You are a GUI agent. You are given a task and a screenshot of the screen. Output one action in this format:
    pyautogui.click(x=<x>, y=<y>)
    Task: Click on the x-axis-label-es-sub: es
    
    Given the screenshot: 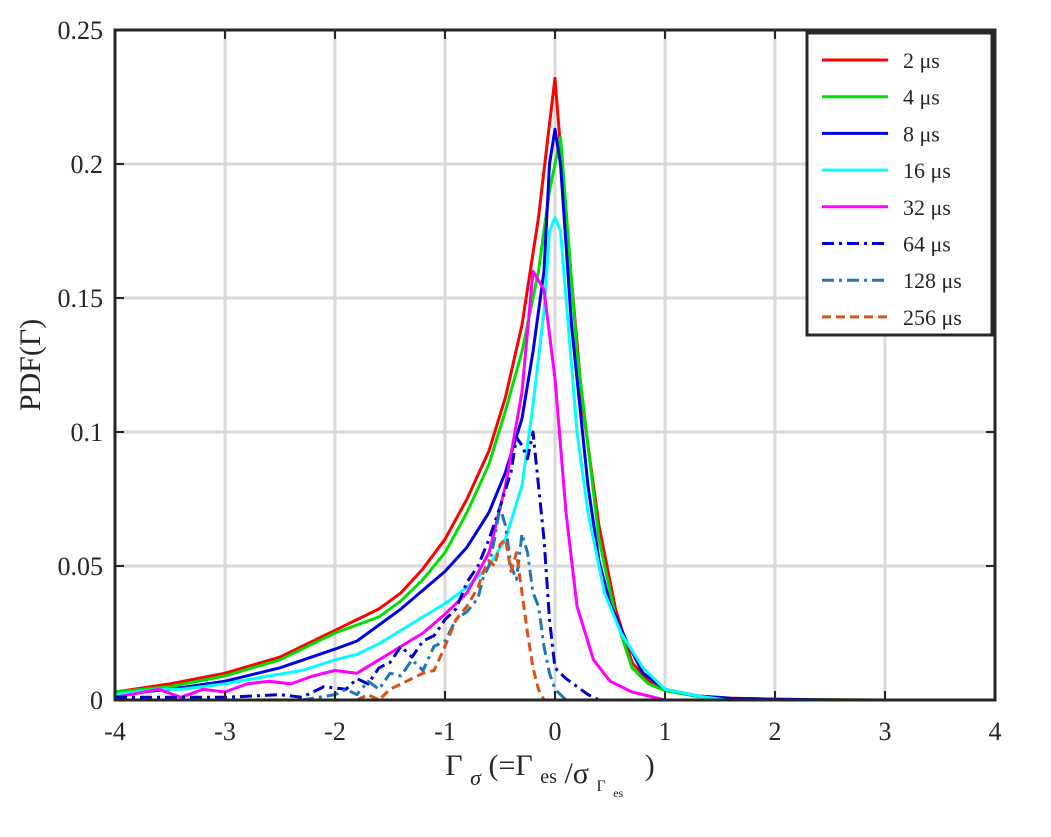 What is the action you would take?
    pyautogui.click(x=618, y=793)
    